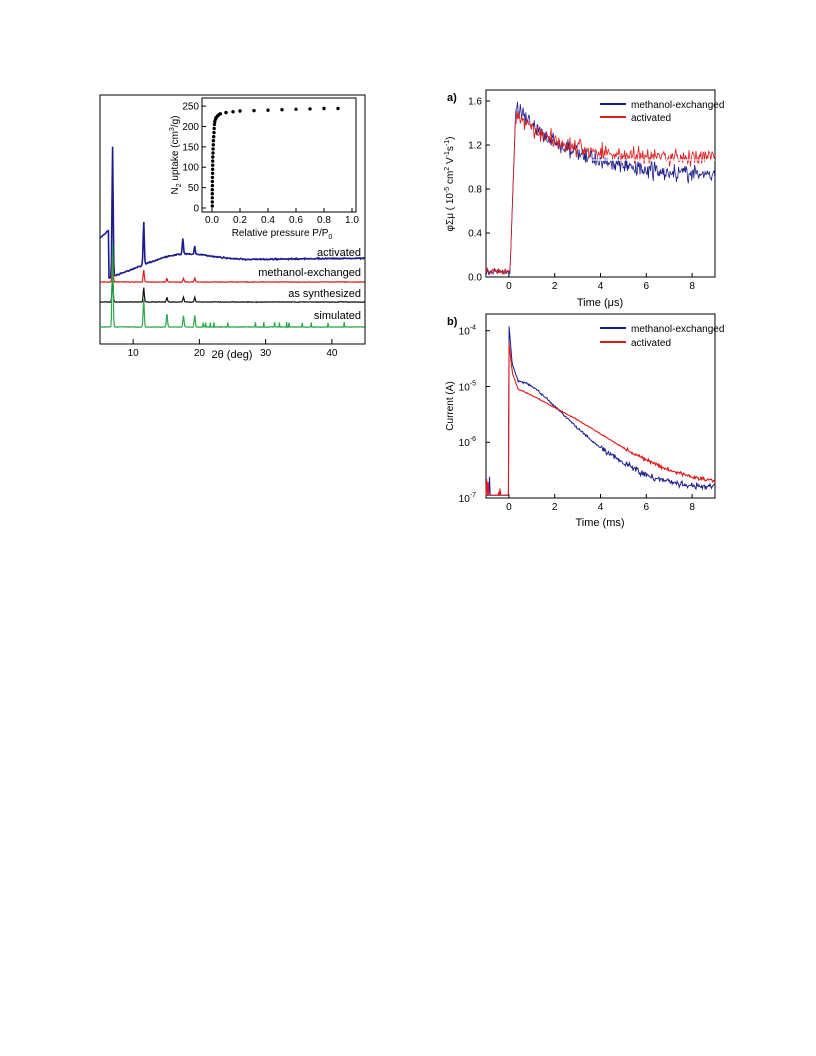  Describe the element at coordinates (240, 220) in the screenshot. I see `inset-x-tick-label: 0.2` at that location.